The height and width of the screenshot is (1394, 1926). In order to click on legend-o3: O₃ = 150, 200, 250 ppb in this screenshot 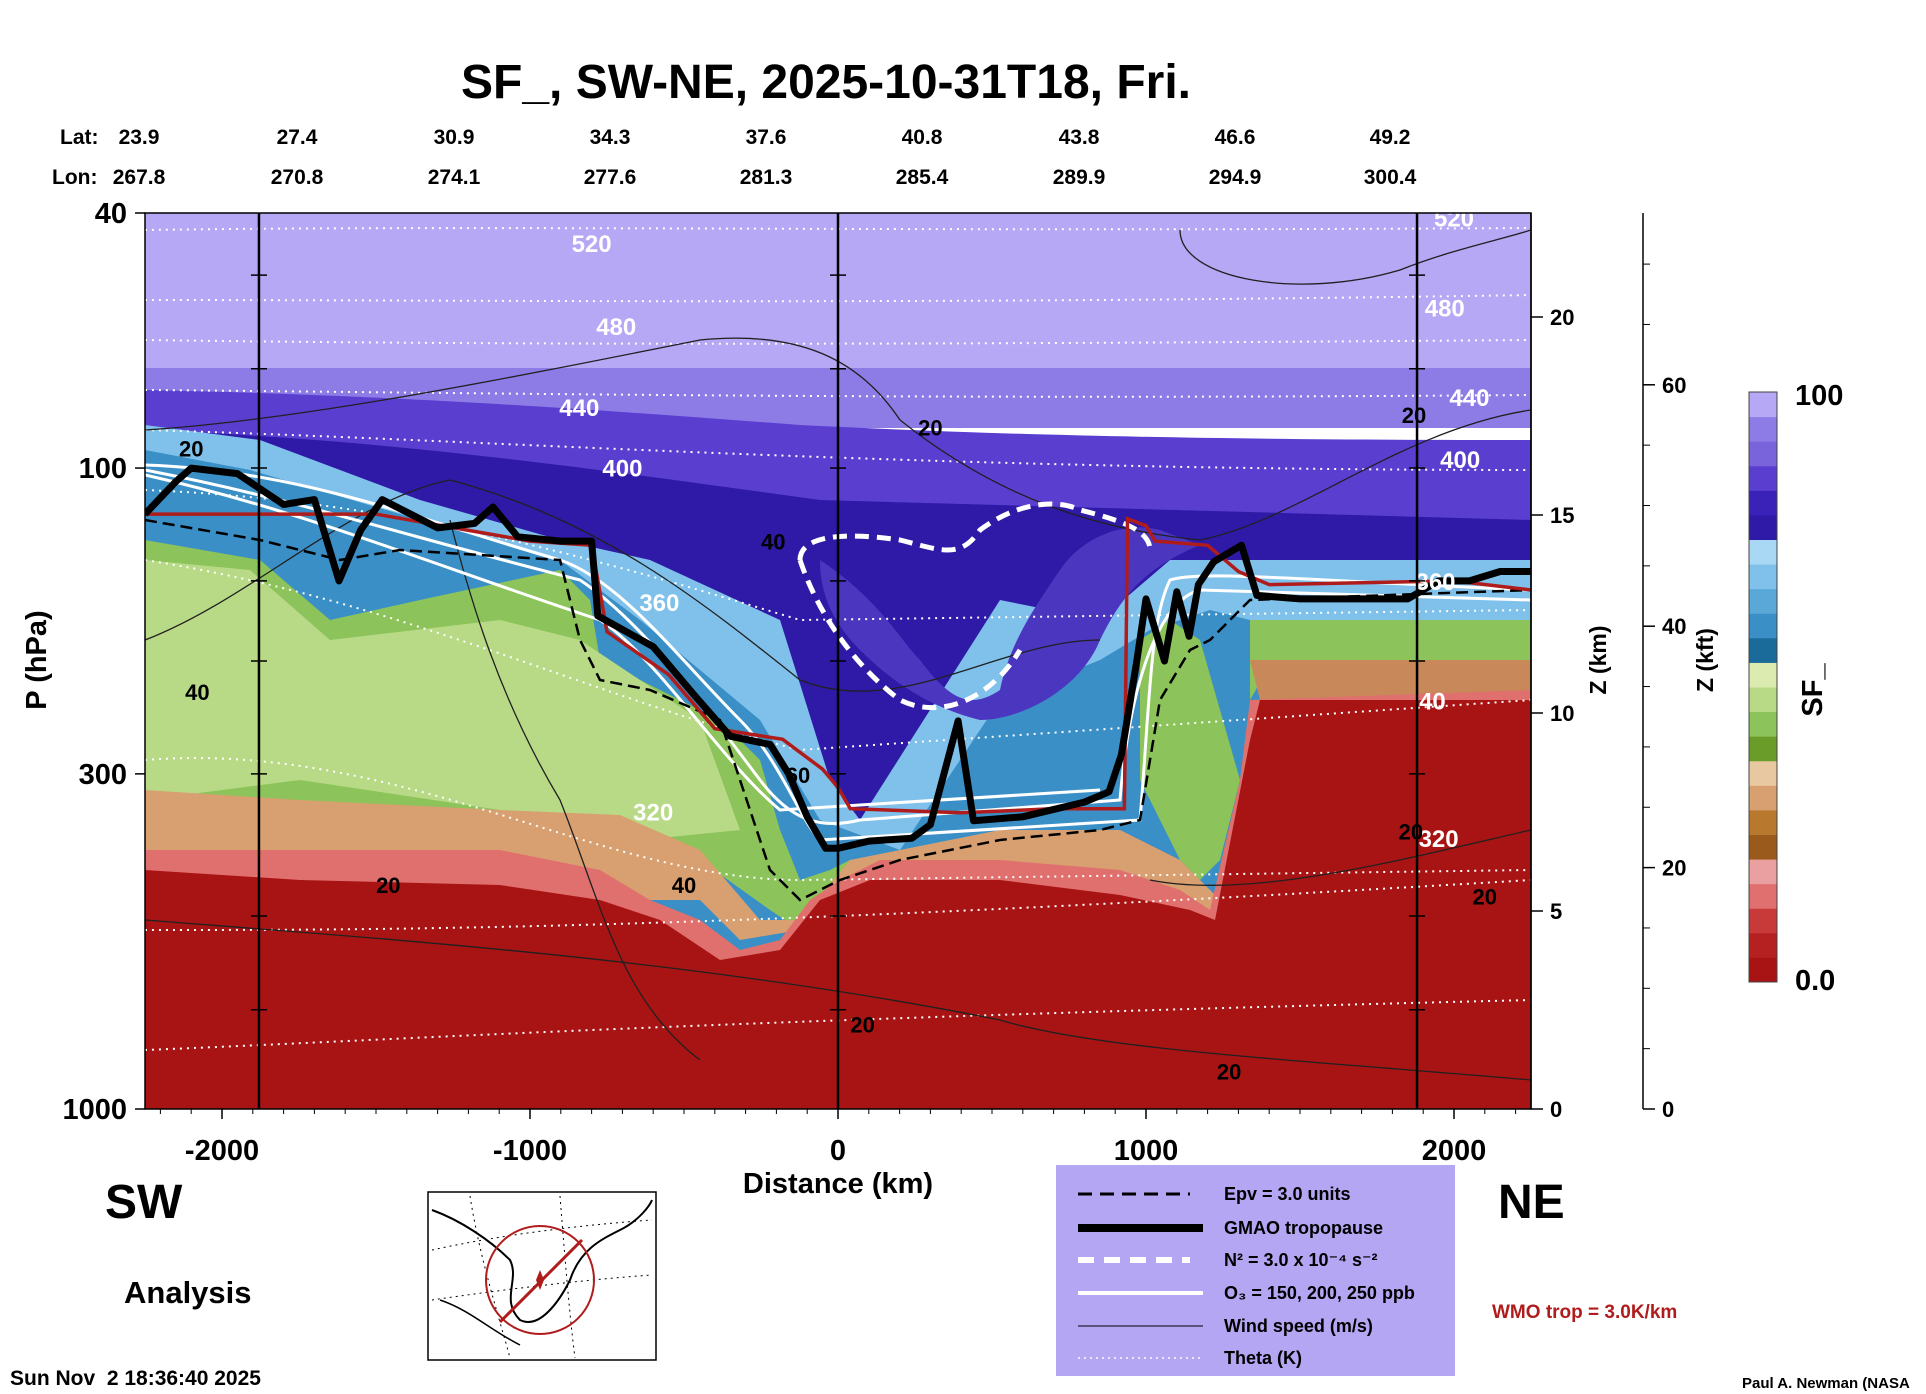, I will do `click(1319, 1293)`.